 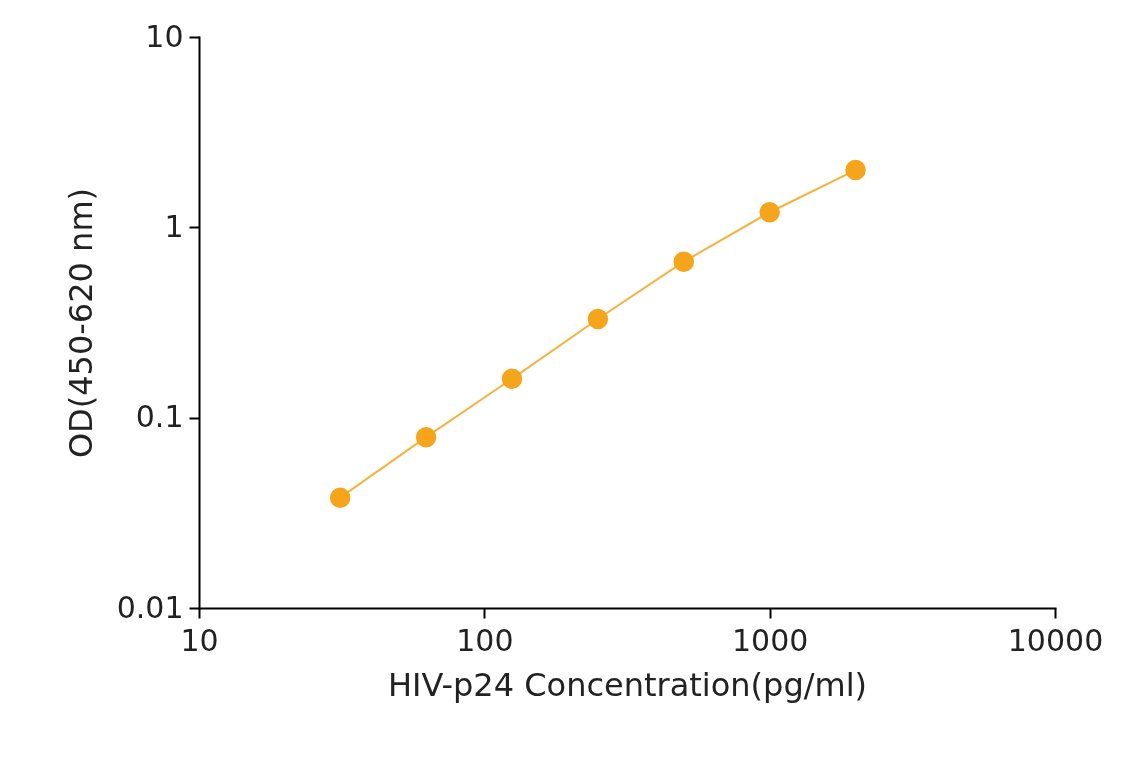 I want to click on x-tick-label: 10, so click(x=199, y=640).